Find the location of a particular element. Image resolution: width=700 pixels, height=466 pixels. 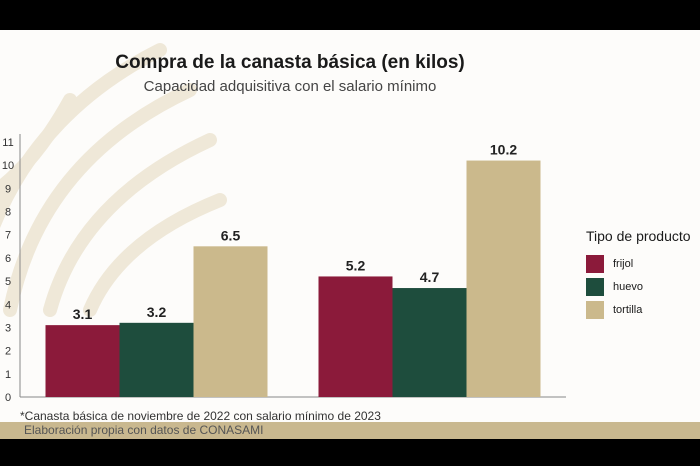

legend-item-tortilla: tortilla is located at coordinates (638, 309).